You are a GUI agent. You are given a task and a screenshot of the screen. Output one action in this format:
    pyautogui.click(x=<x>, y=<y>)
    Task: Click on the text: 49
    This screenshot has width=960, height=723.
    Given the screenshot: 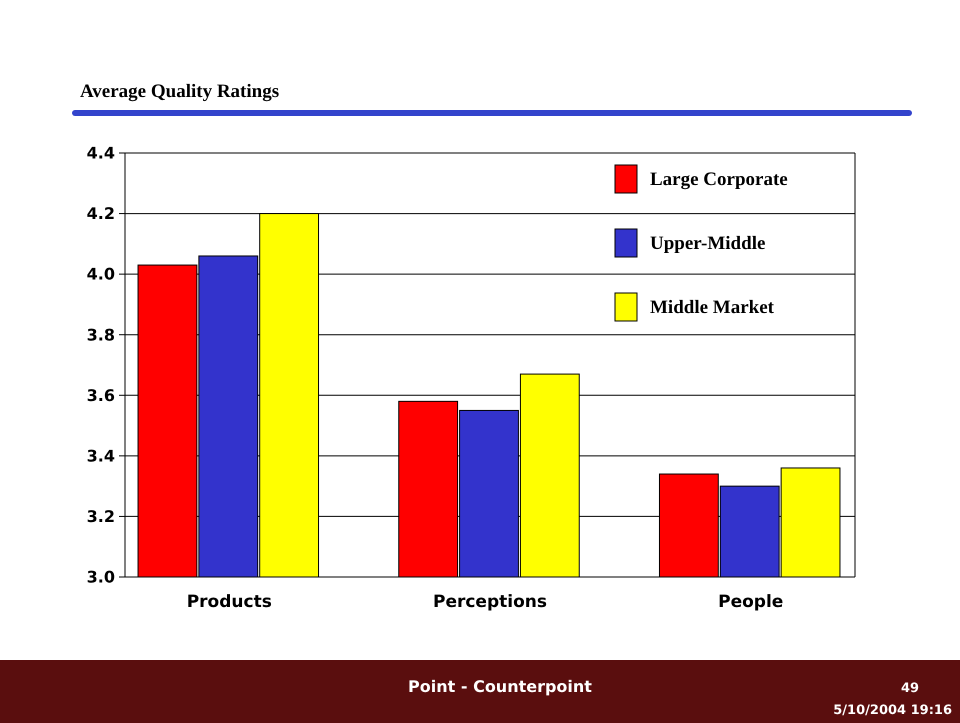 What is the action you would take?
    pyautogui.click(x=910, y=688)
    